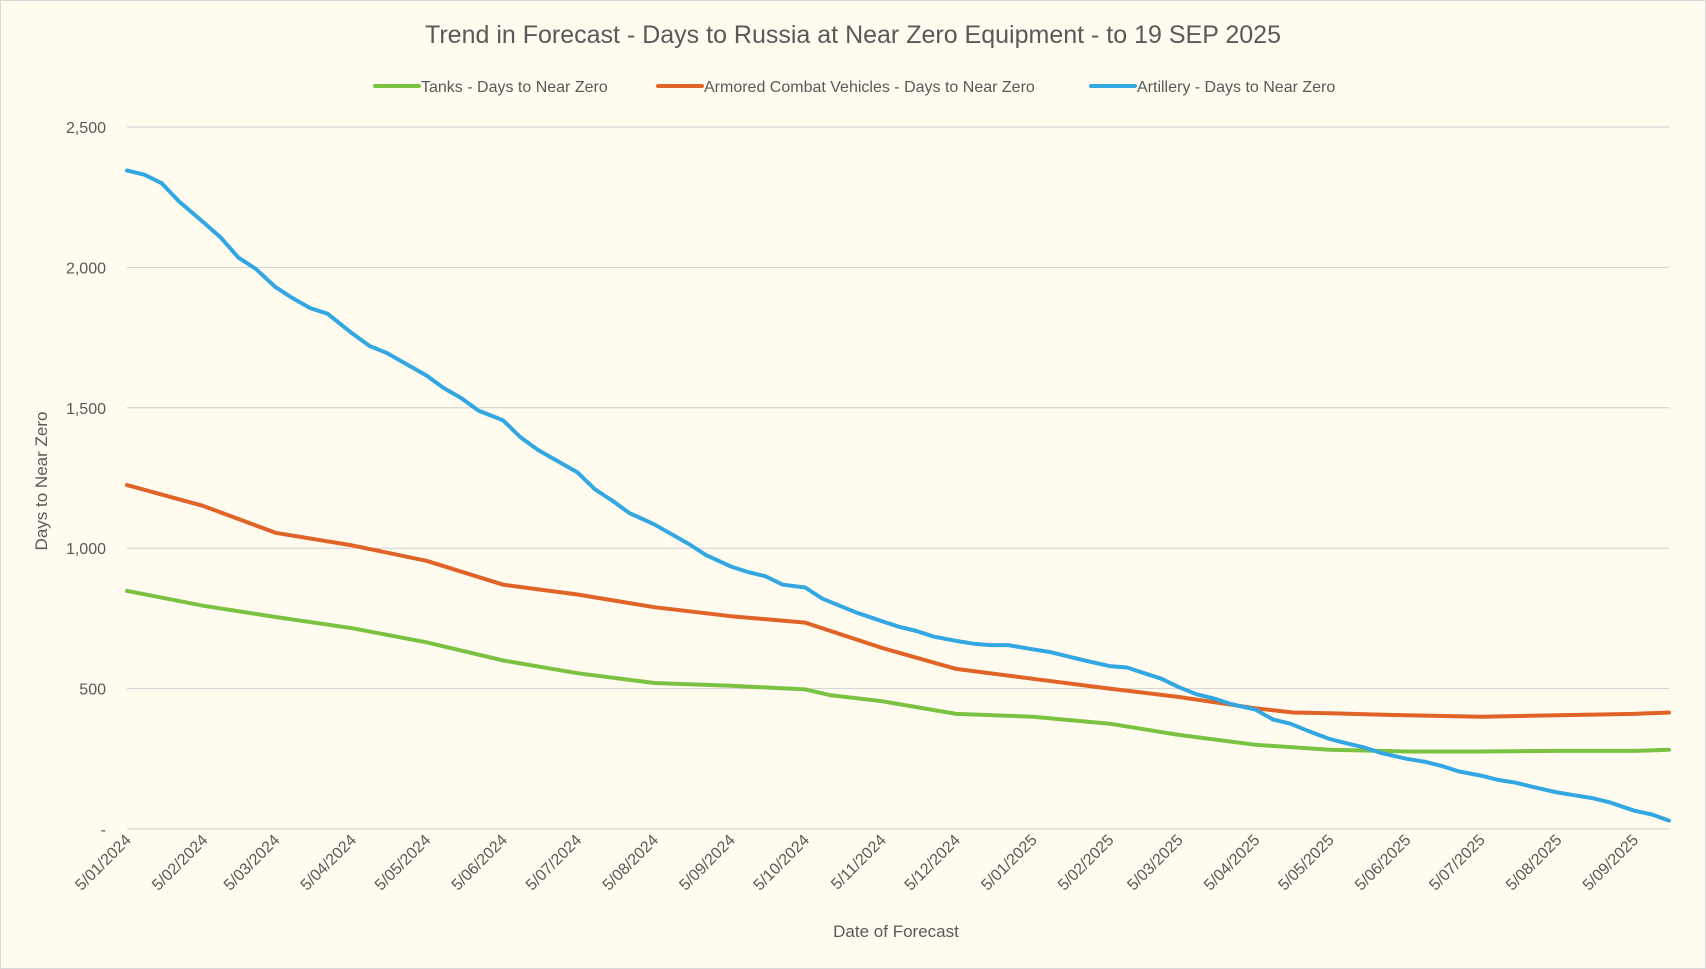  What do you see at coordinates (554, 863) in the screenshot?
I see `x-tick-label: 5/07/2024` at bounding box center [554, 863].